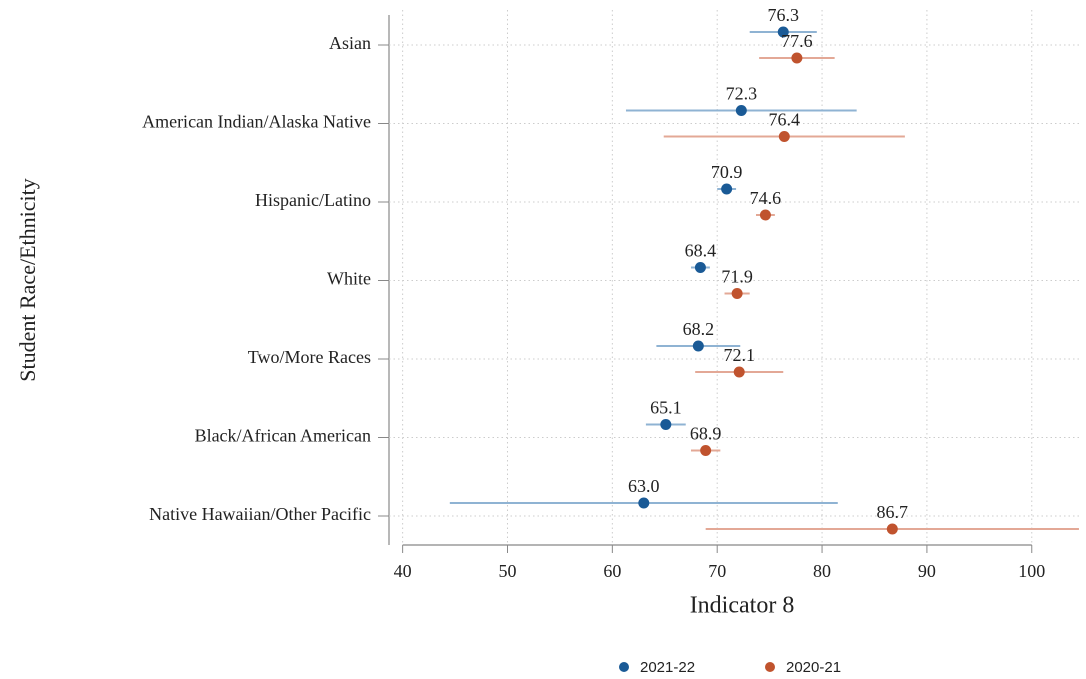 Image resolution: width=1086 pixels, height=679 pixels. What do you see at coordinates (739, 355) in the screenshot?
I see `data-label: 72.1` at bounding box center [739, 355].